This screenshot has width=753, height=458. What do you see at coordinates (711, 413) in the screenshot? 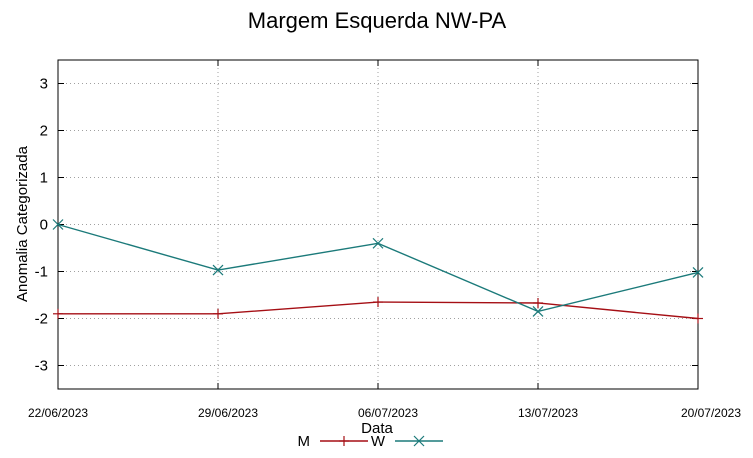
I see `x-tick-label: 20/07/2023` at bounding box center [711, 413].